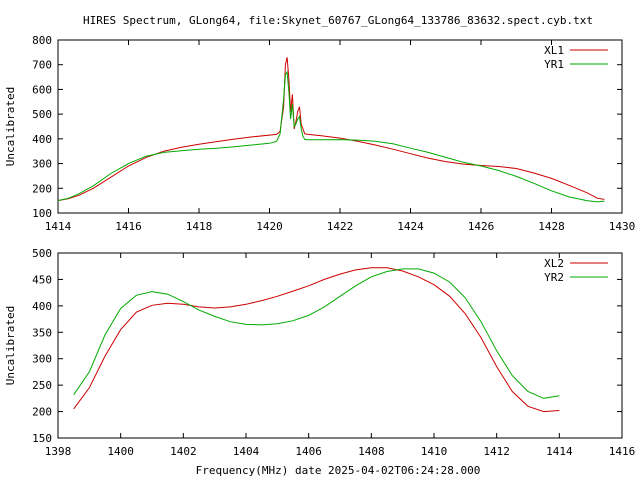  Describe the element at coordinates (434, 451) in the screenshot. I see `x-tick-label: 1410` at that location.